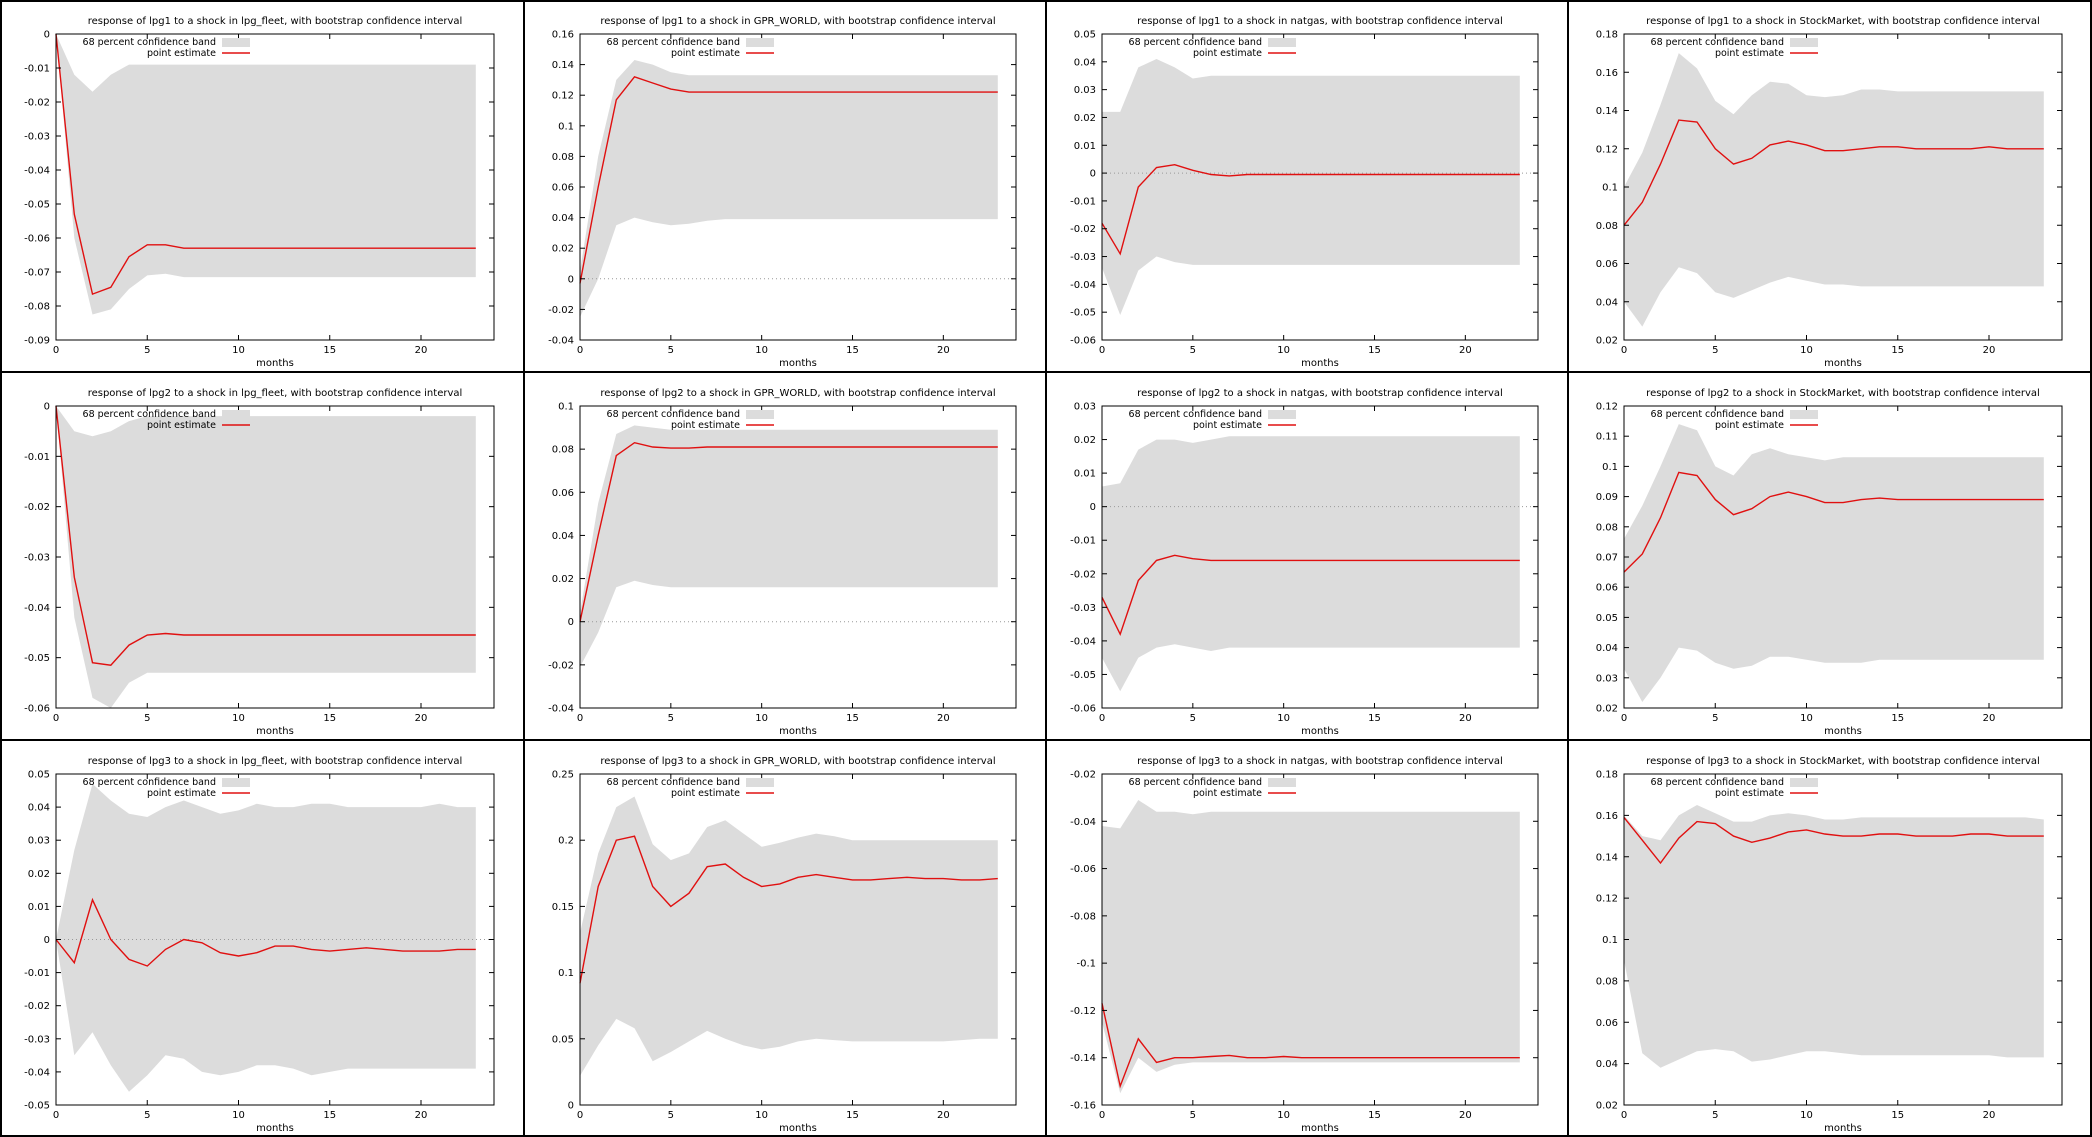 The width and height of the screenshot is (2092, 1137). Describe the element at coordinates (1086, 964) in the screenshot. I see `y-tick-label: -0.1` at that location.